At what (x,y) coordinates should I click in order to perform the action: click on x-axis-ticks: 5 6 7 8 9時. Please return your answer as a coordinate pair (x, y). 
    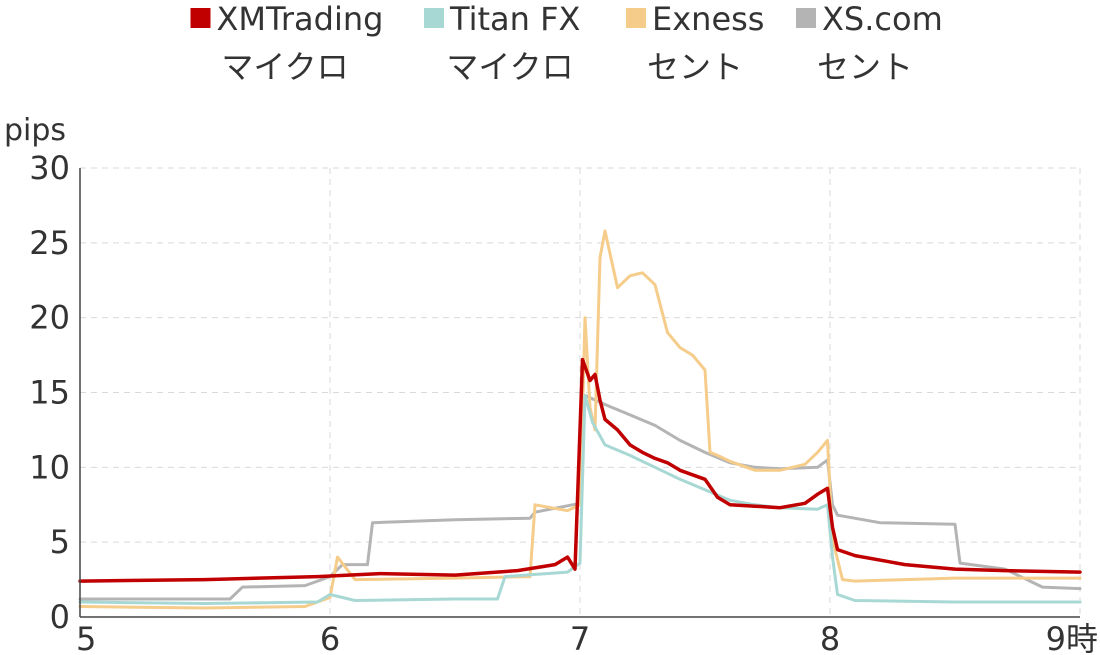
    Looking at the image, I should click on (587, 637).